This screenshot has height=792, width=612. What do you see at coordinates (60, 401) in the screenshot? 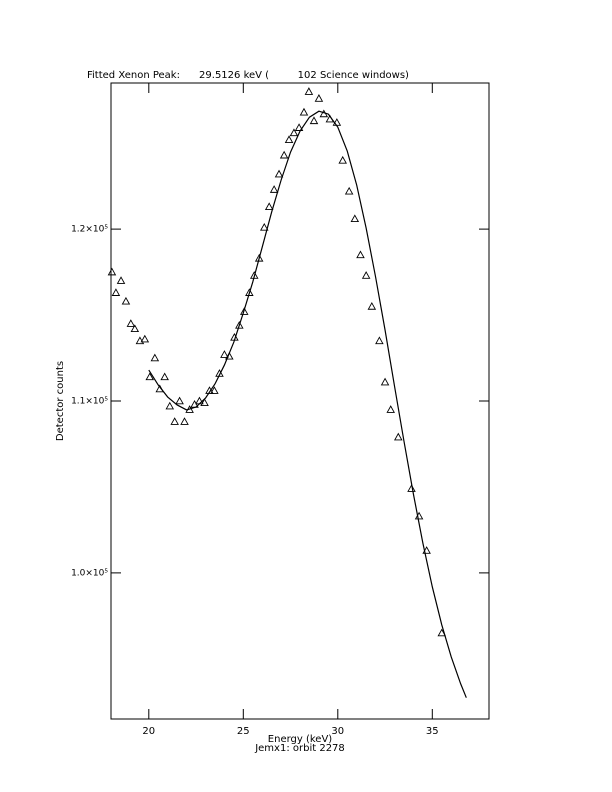
I see `y-axis-label: Detector counts` at bounding box center [60, 401].